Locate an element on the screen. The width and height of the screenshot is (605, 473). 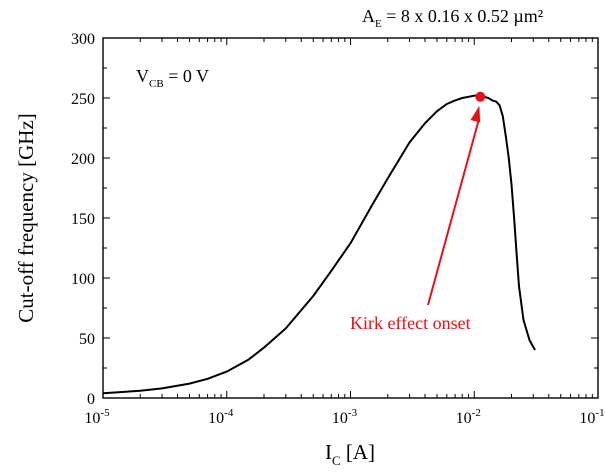
y-axis-title: Cut-off frequency [GHz] is located at coordinates (26, 218).